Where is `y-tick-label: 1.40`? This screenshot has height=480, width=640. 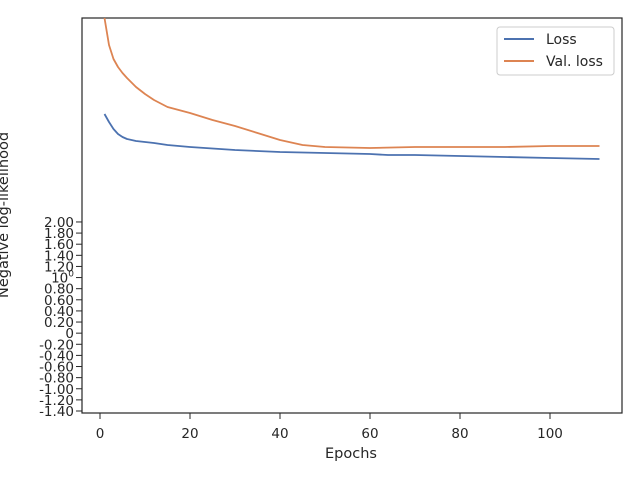 y-tick-label: 1.40 is located at coordinates (59, 256).